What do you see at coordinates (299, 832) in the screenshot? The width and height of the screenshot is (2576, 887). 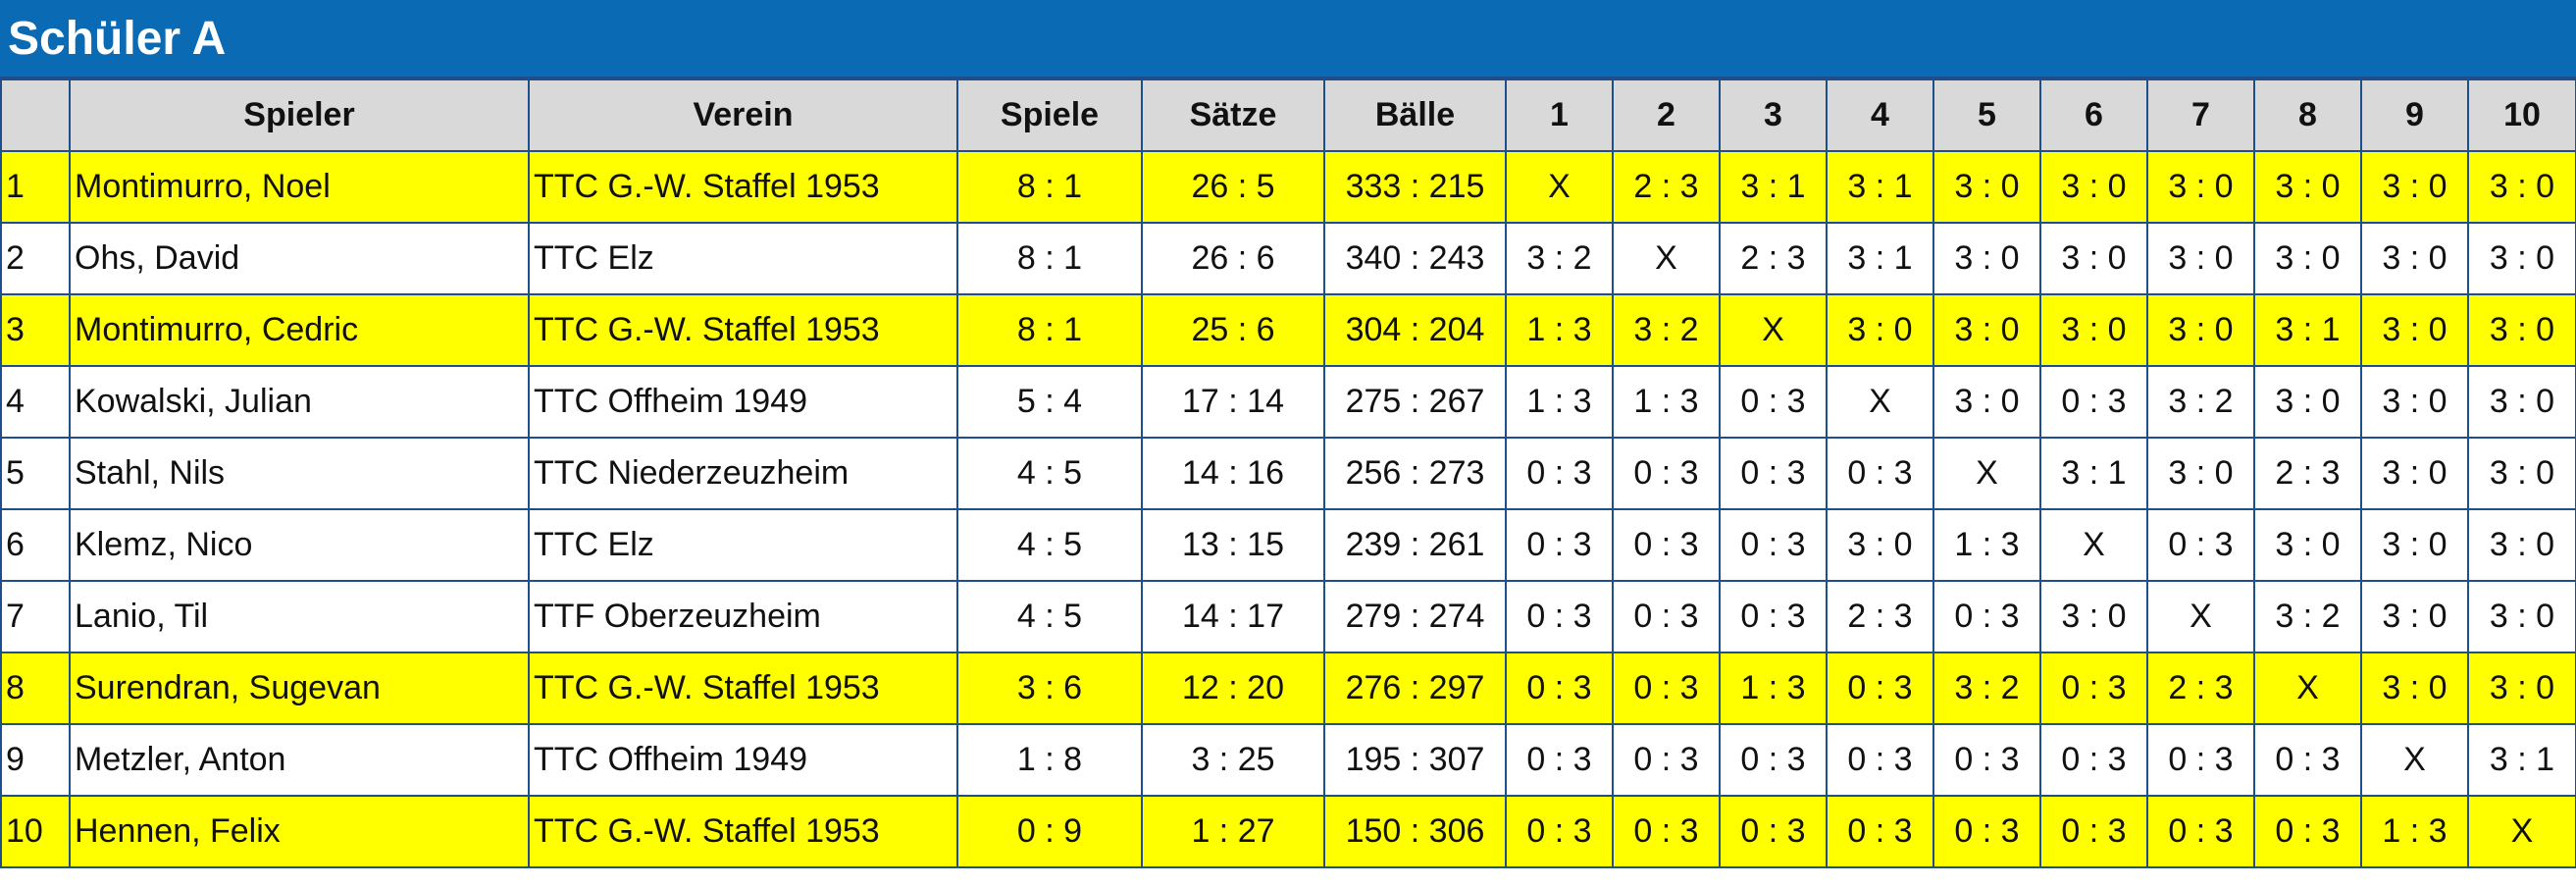 I see `player-name-cell: Hennen, Felix` at bounding box center [299, 832].